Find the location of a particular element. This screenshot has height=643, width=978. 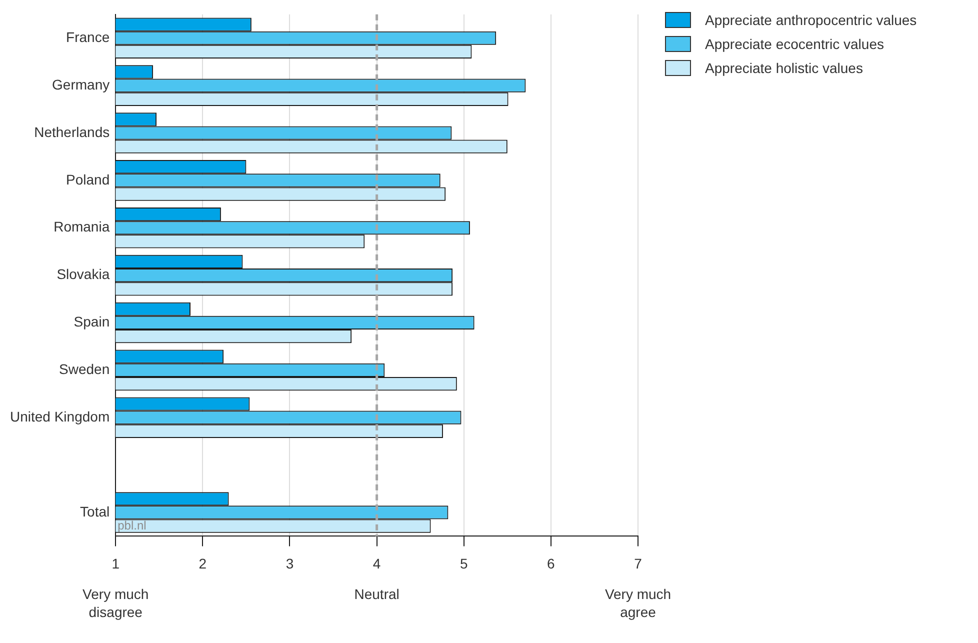

y-tick-label: Netherlands is located at coordinates (72, 132).